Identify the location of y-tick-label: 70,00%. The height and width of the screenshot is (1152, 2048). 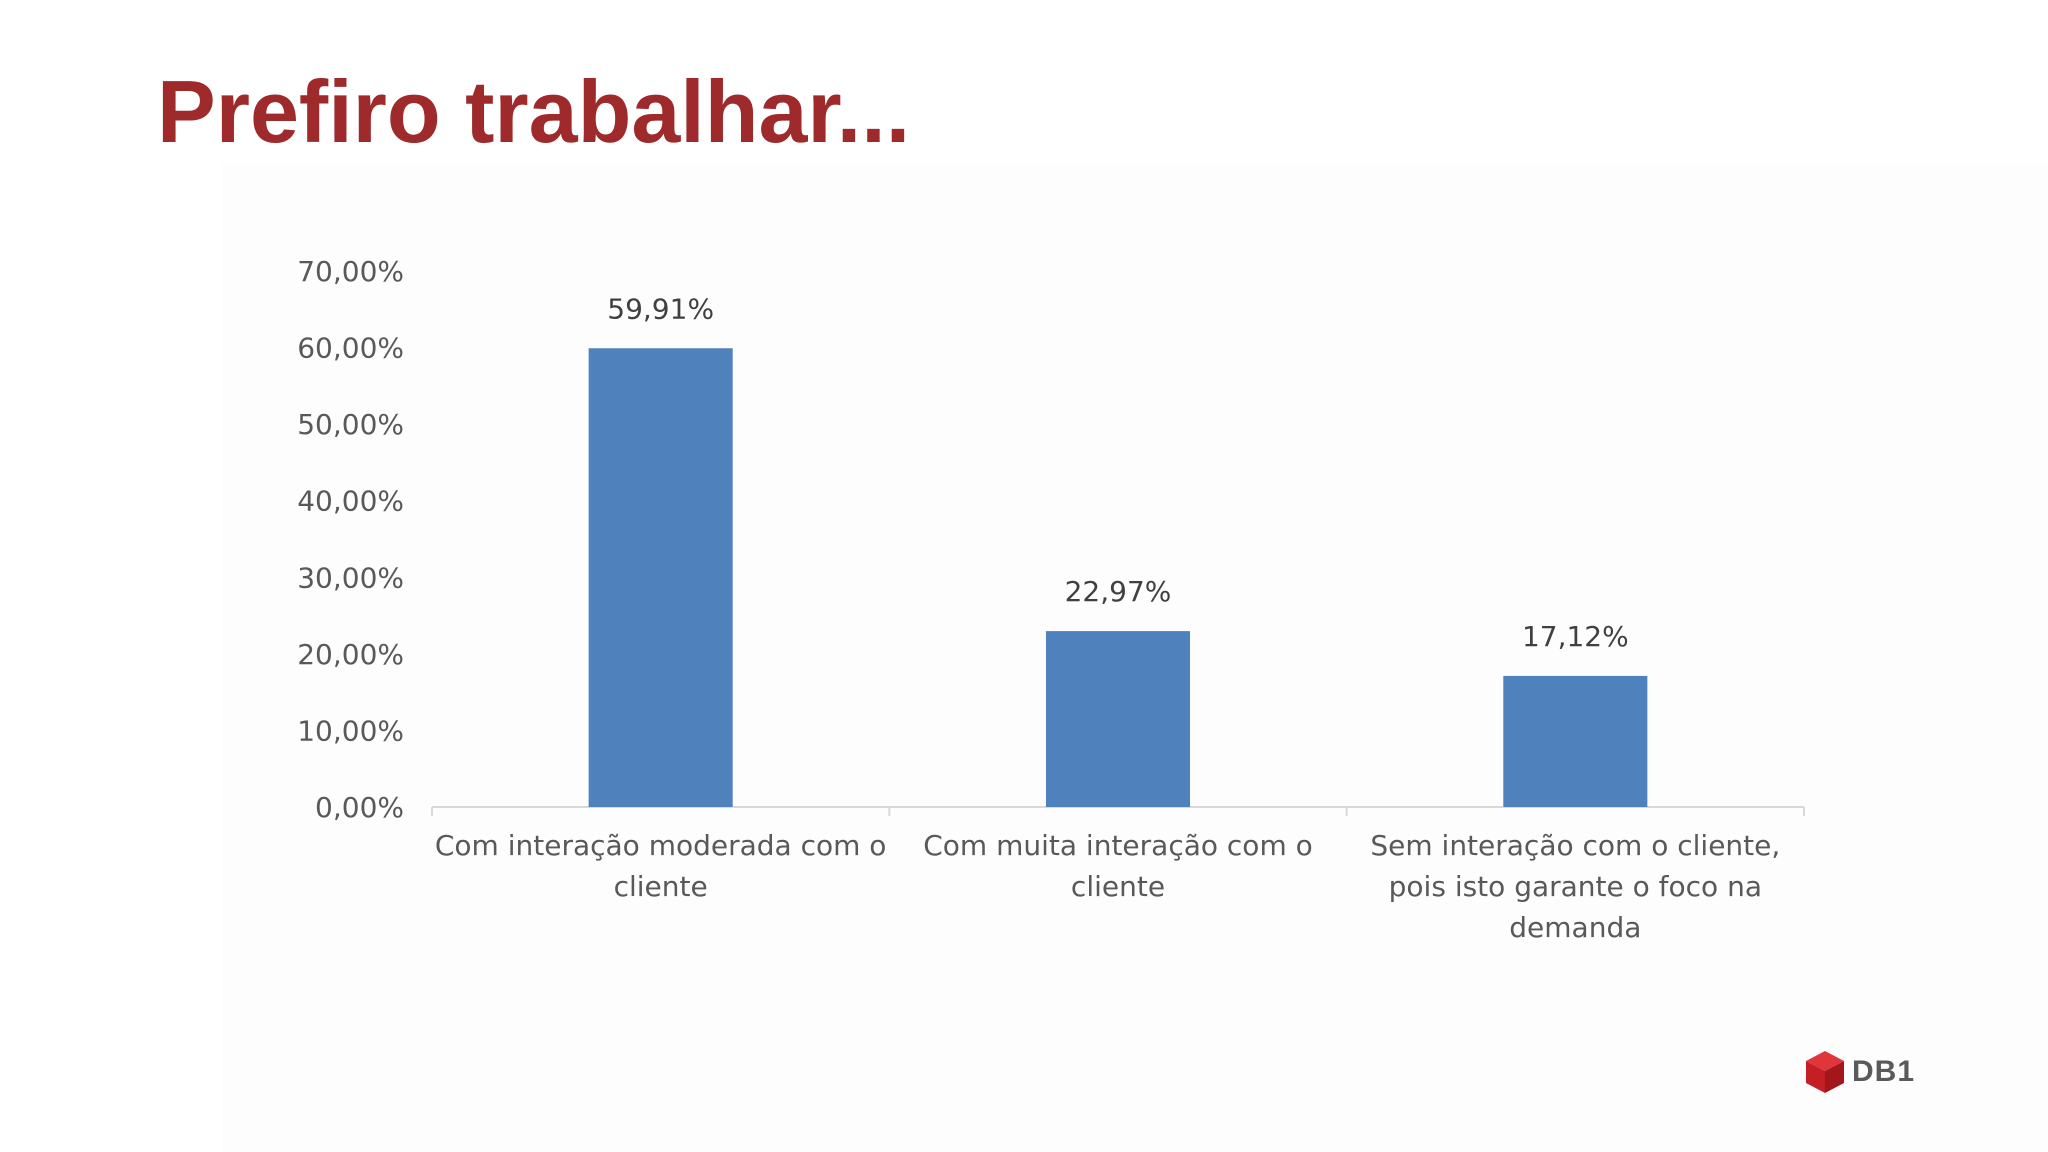
(350, 271).